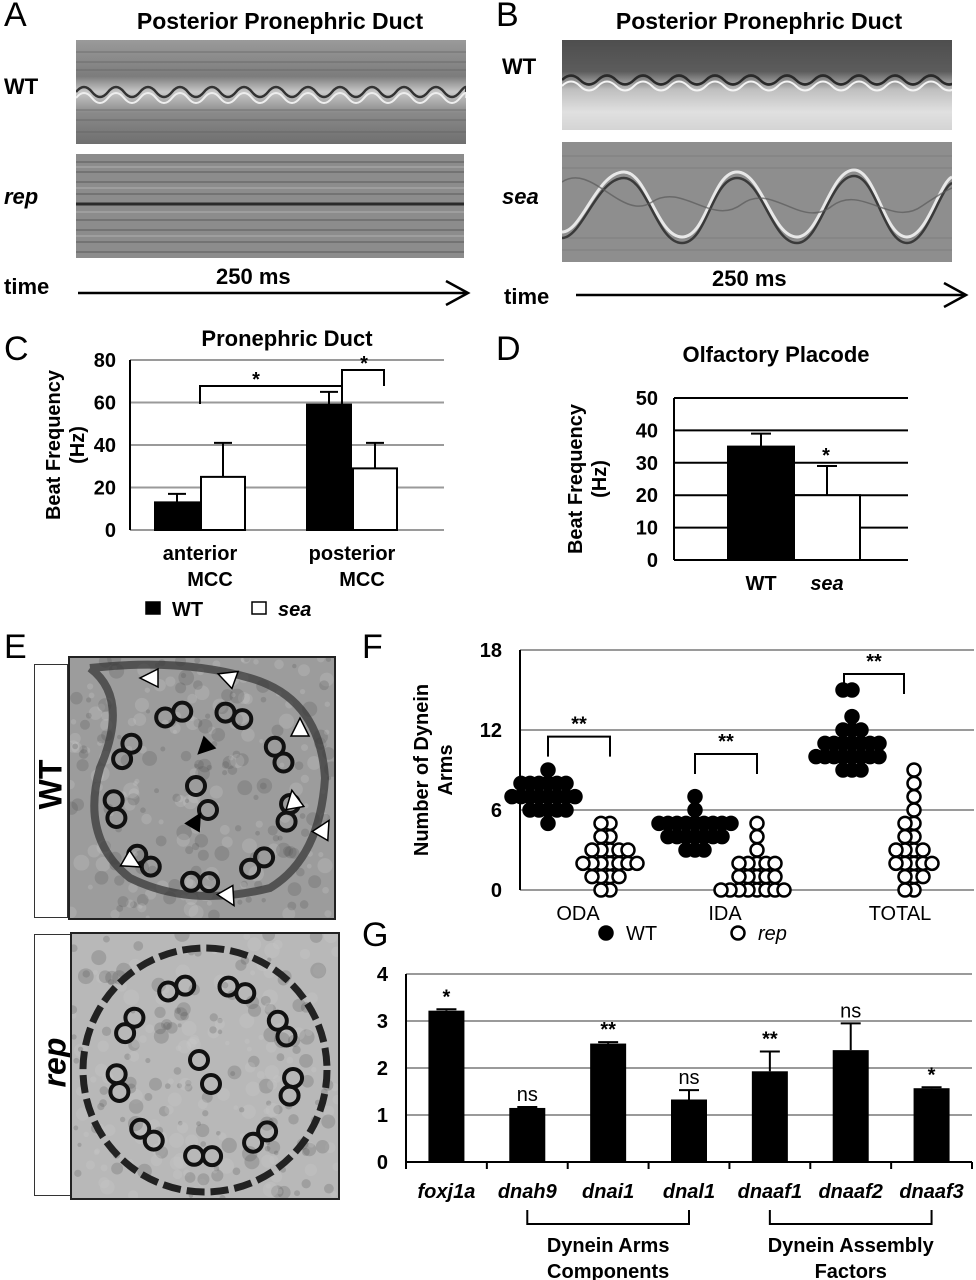 The image size is (976, 1280). I want to click on panel-letter-d: D, so click(508, 349).